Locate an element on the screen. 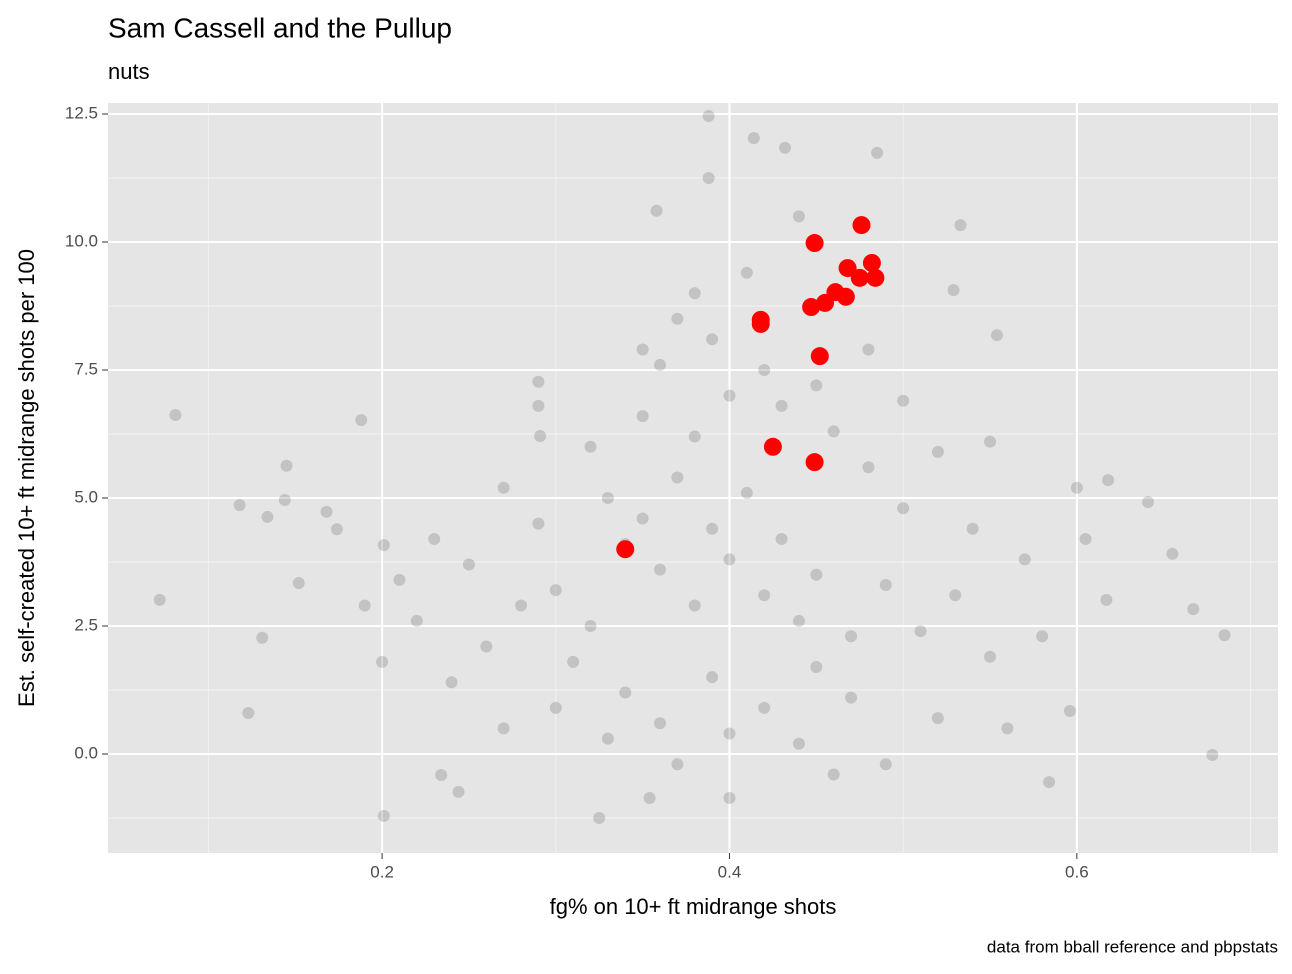 Image resolution: width=1292 pixels, height=974 pixels. y-tick-label: 0.0 is located at coordinates (86, 752).